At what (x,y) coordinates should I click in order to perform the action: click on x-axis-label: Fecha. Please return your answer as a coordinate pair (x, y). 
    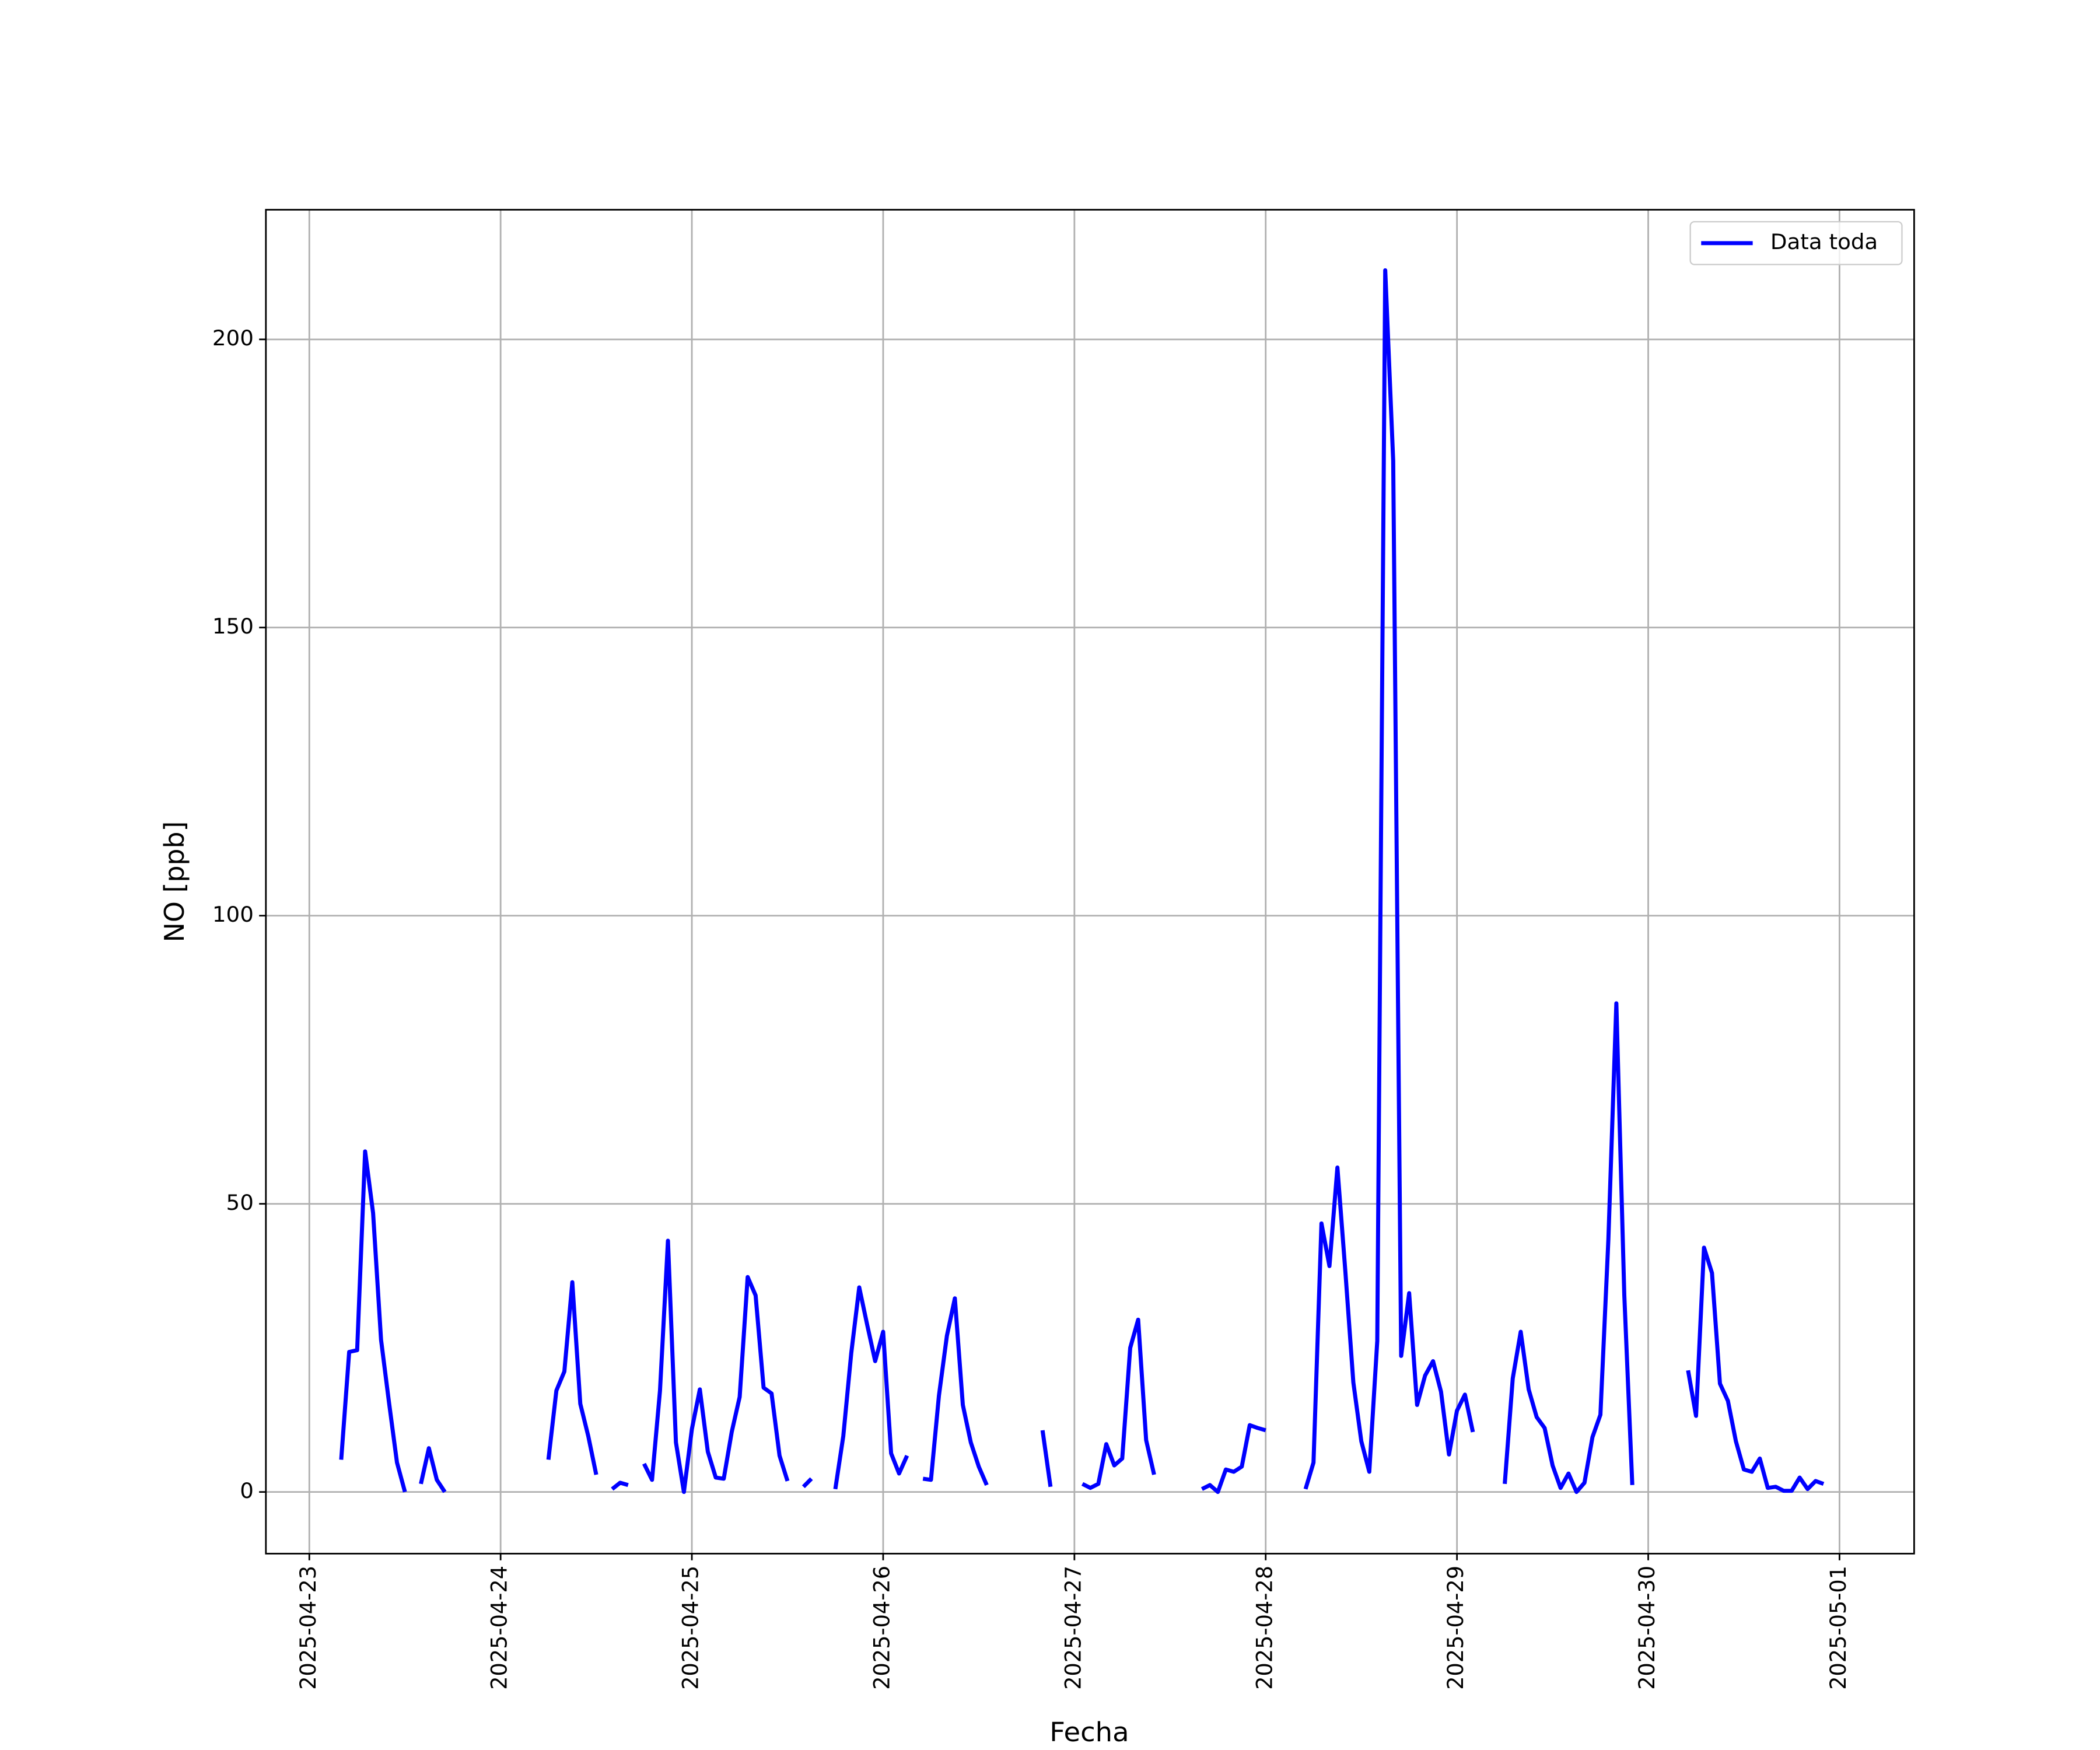
    Looking at the image, I should click on (1089, 1732).